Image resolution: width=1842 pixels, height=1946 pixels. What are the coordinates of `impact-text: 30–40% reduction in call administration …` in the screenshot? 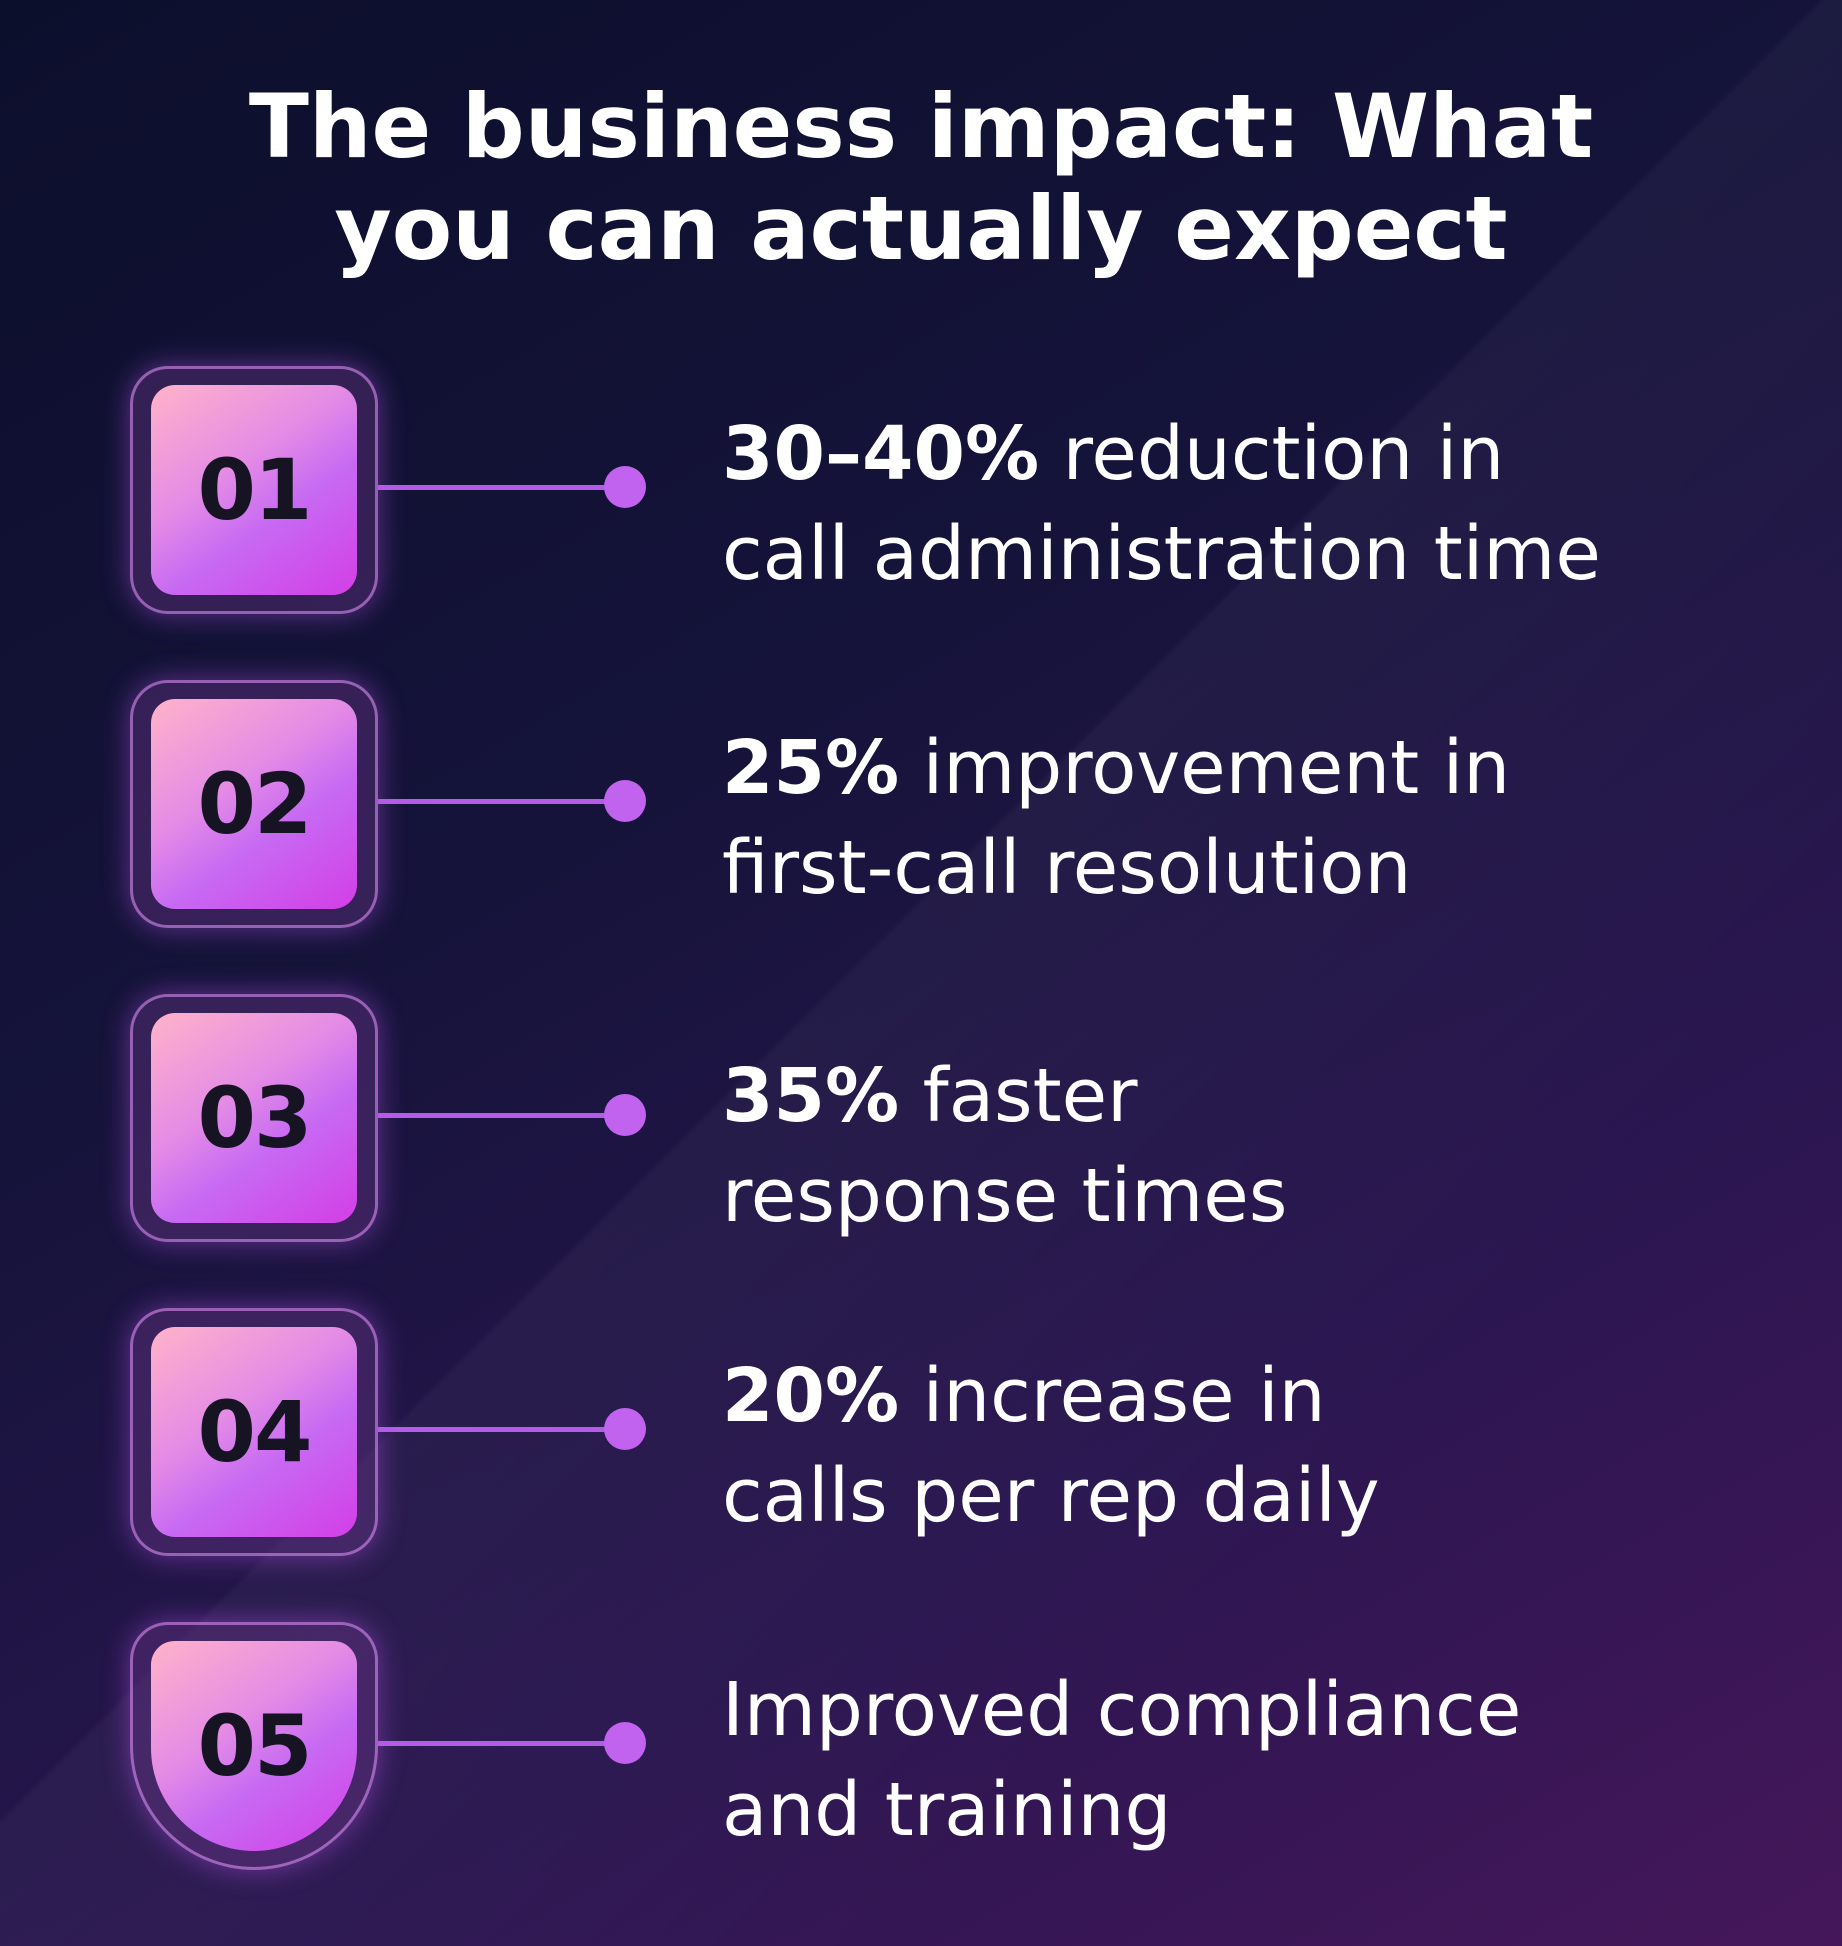 It's located at (1267, 504).